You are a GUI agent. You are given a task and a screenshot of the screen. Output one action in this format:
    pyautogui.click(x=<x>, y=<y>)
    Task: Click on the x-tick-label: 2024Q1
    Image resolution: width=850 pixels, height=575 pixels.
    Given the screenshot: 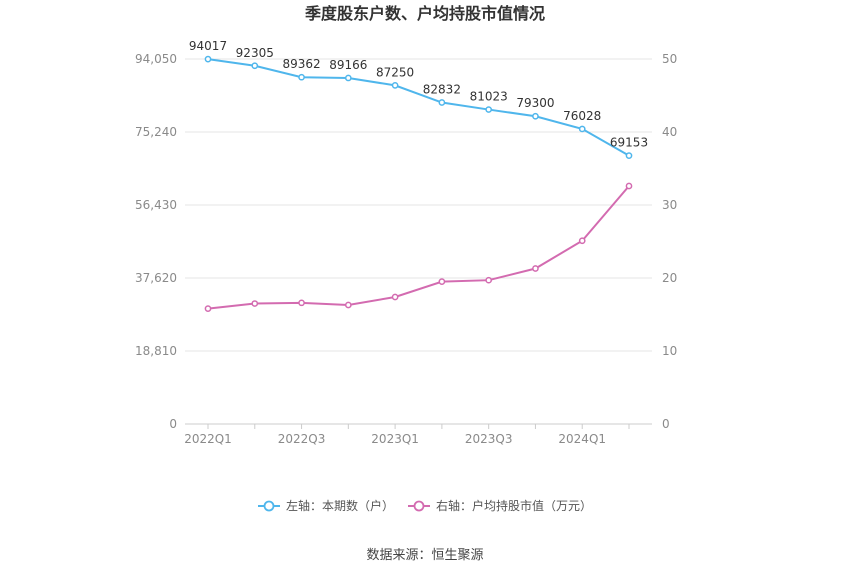 What is the action you would take?
    pyautogui.click(x=582, y=439)
    